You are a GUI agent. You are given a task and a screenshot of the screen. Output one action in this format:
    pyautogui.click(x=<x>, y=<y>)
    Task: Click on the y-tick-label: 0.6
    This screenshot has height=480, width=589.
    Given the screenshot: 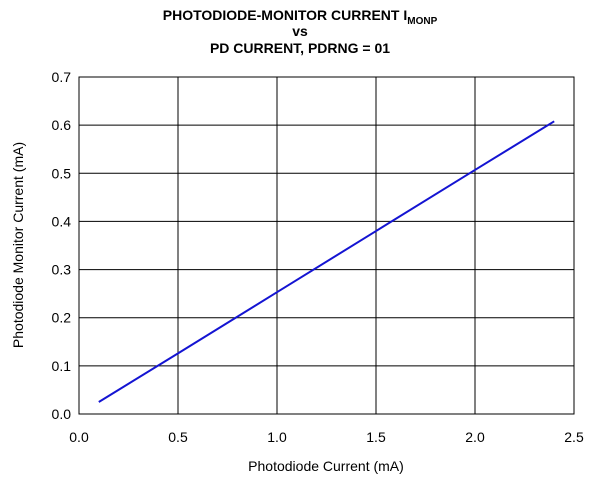 What is the action you would take?
    pyautogui.click(x=62, y=125)
    